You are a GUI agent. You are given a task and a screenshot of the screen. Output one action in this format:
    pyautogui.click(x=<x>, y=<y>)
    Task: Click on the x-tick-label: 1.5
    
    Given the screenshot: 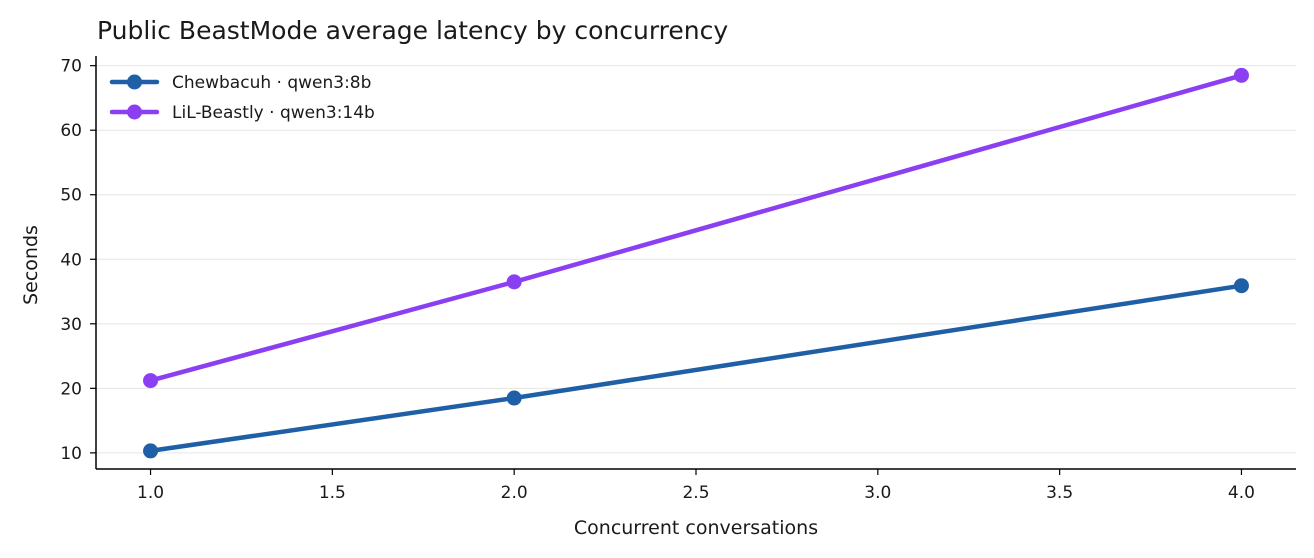 What is the action you would take?
    pyautogui.click(x=332, y=493)
    